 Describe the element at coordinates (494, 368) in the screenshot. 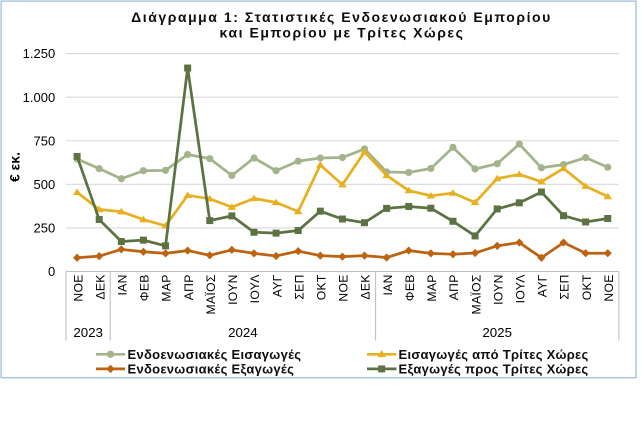

I see `svg-text: Εξαγωγές προς Τρίτες Χώρες` at that location.